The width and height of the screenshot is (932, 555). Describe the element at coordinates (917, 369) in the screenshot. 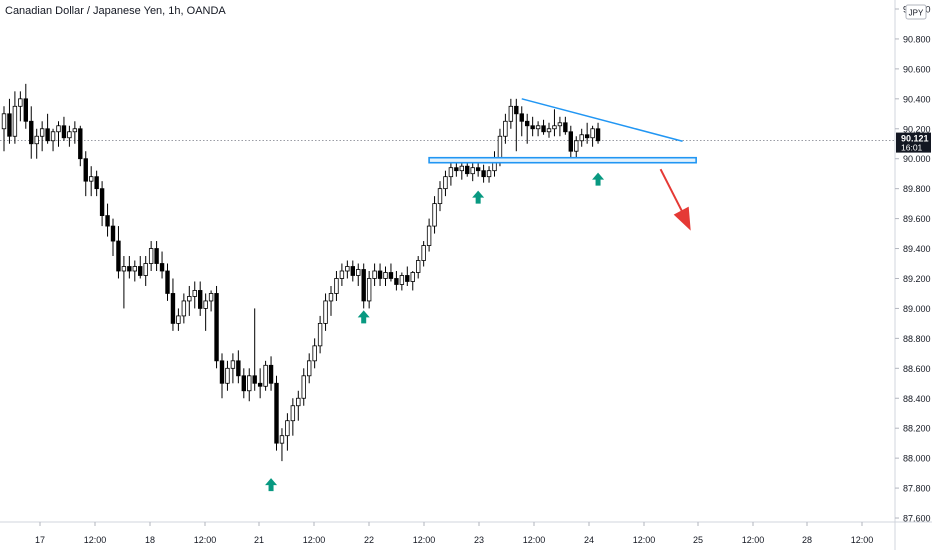

I see `price-tick-label: 88.600` at that location.